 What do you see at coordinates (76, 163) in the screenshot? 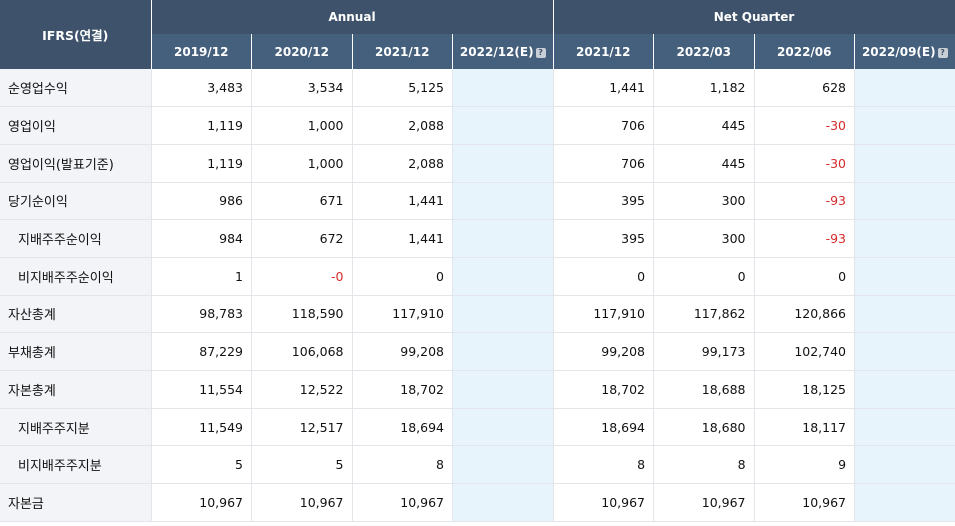
I see `row-label: 영업이익(발표기준)` at bounding box center [76, 163].